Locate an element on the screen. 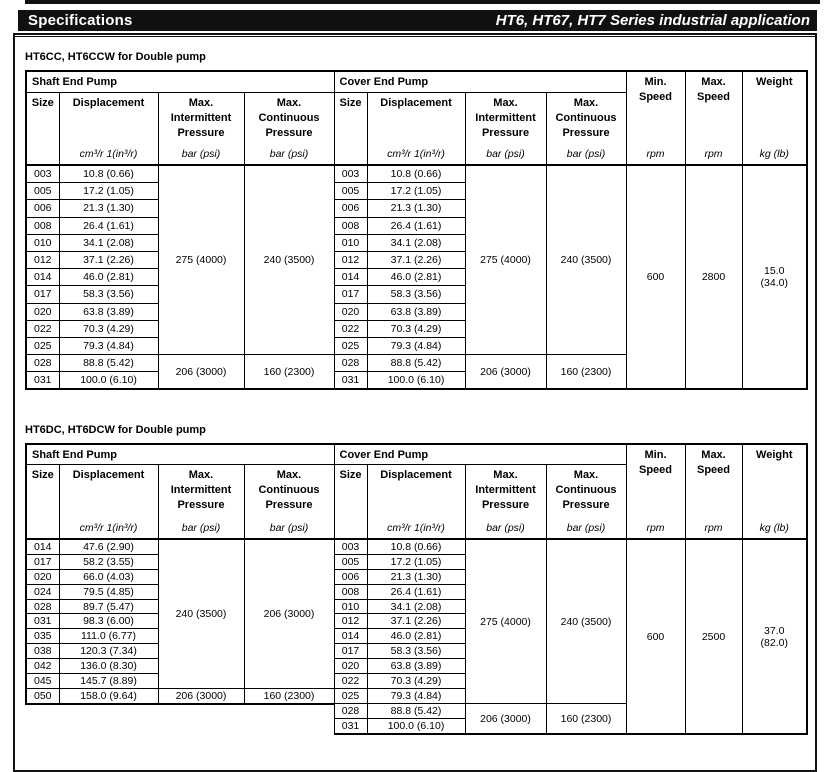 The width and height of the screenshot is (830, 772). size-cell: 028 is located at coordinates (350, 711).